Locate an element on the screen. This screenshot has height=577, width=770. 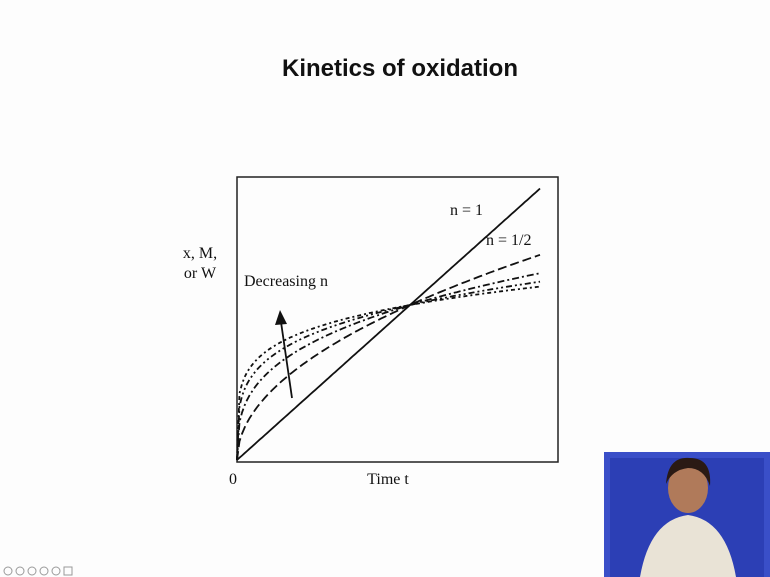
person-face is located at coordinates (688, 488).